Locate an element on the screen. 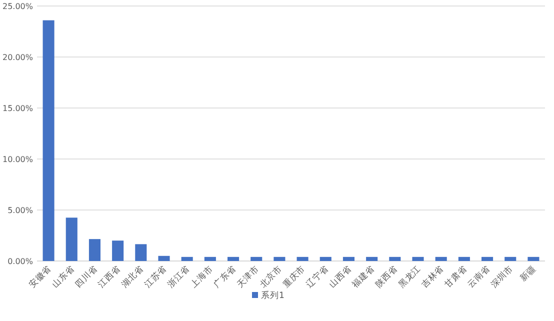 This screenshot has width=554, height=321. x-tick-label: 安徽省 is located at coordinates (40, 276).